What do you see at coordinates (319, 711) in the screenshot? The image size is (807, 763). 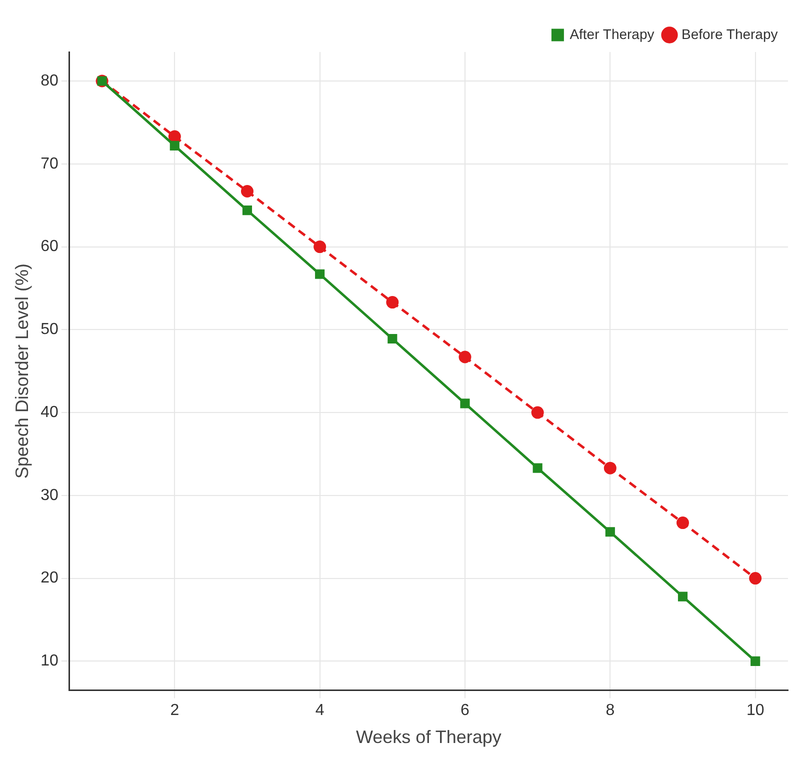 I see `x-tick-label: 4` at bounding box center [319, 711].